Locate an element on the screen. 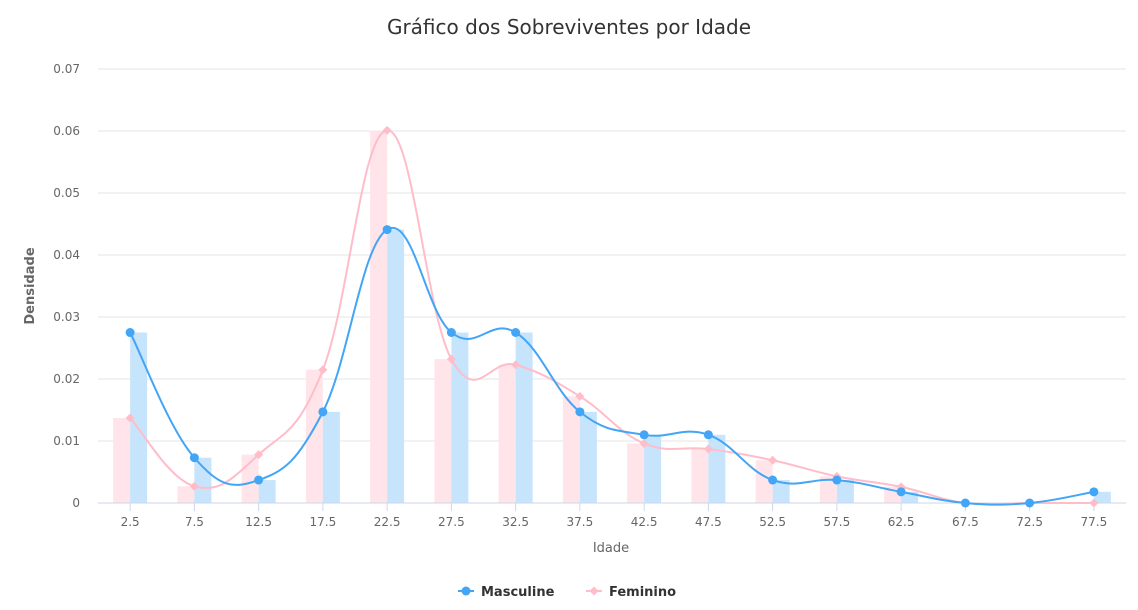 The width and height of the screenshot is (1138, 610). y-tick-label: 0.03 is located at coordinates (66, 317).